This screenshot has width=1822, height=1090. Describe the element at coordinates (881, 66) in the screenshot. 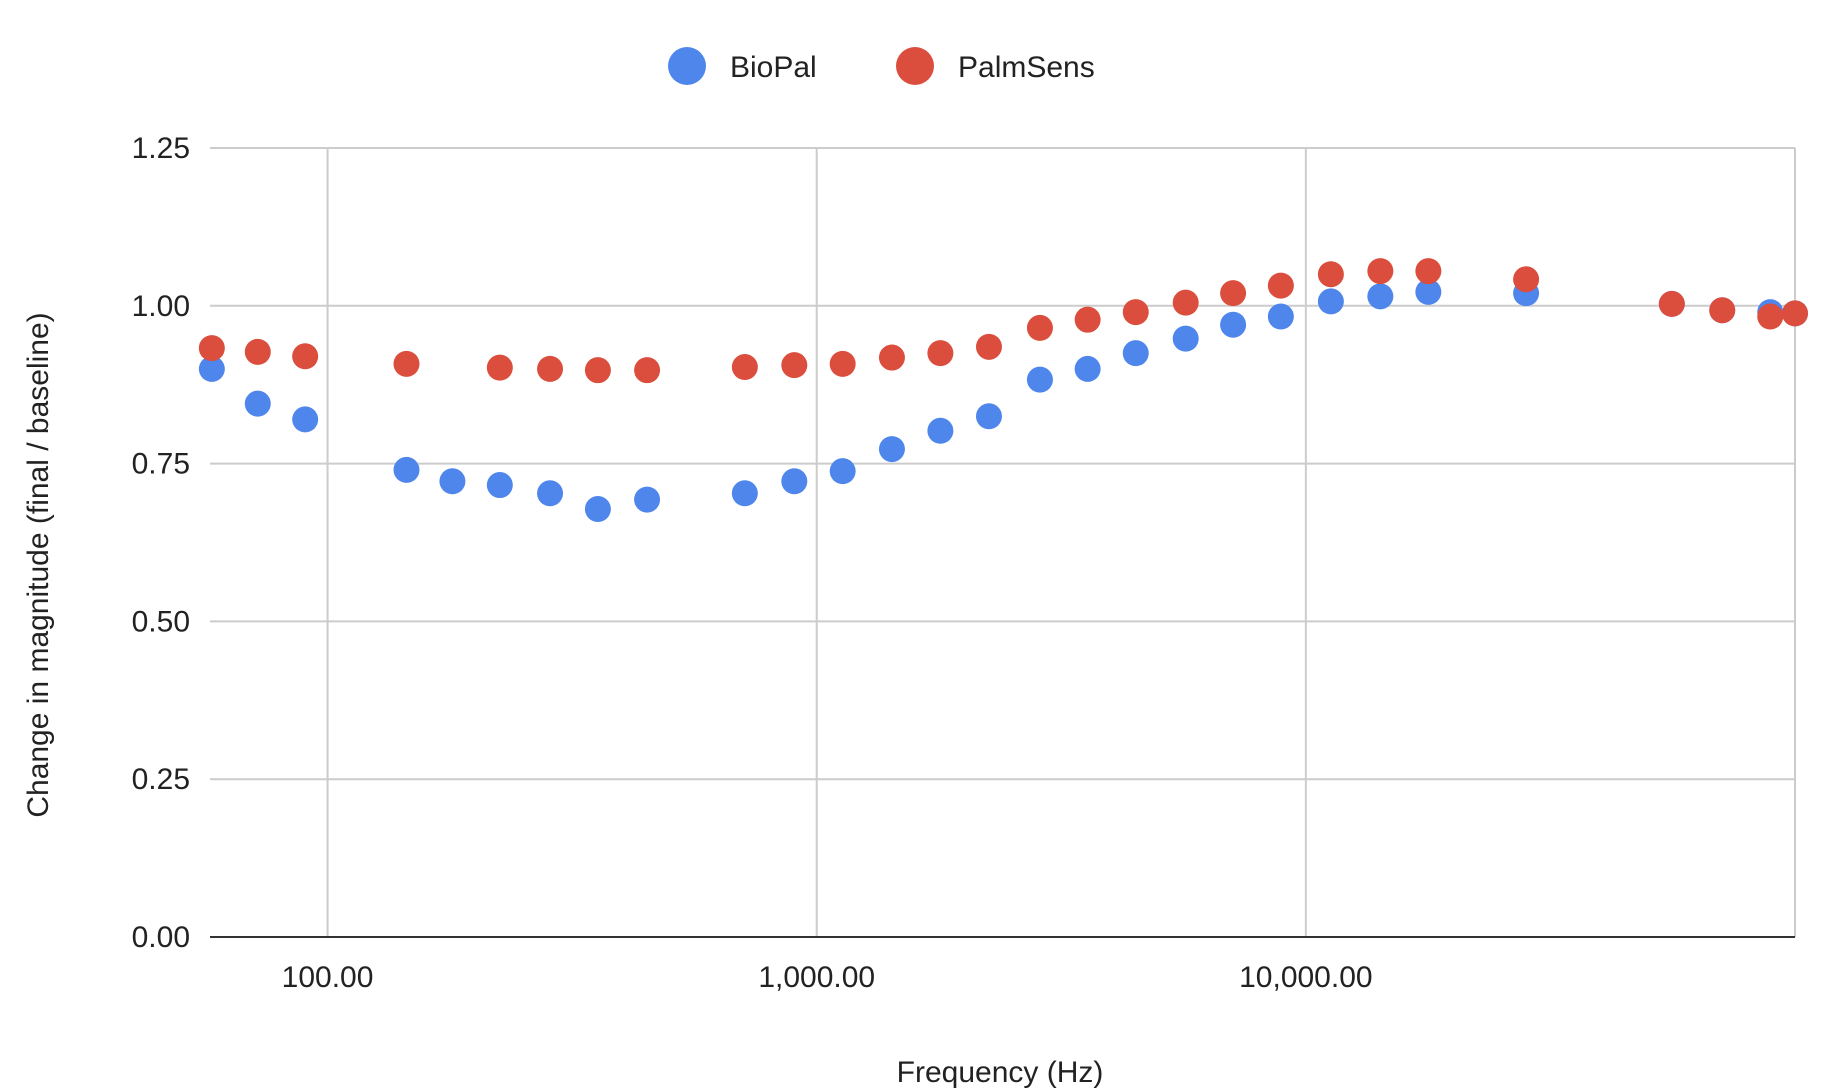

I see `legend: BioPal PalmSens` at that location.